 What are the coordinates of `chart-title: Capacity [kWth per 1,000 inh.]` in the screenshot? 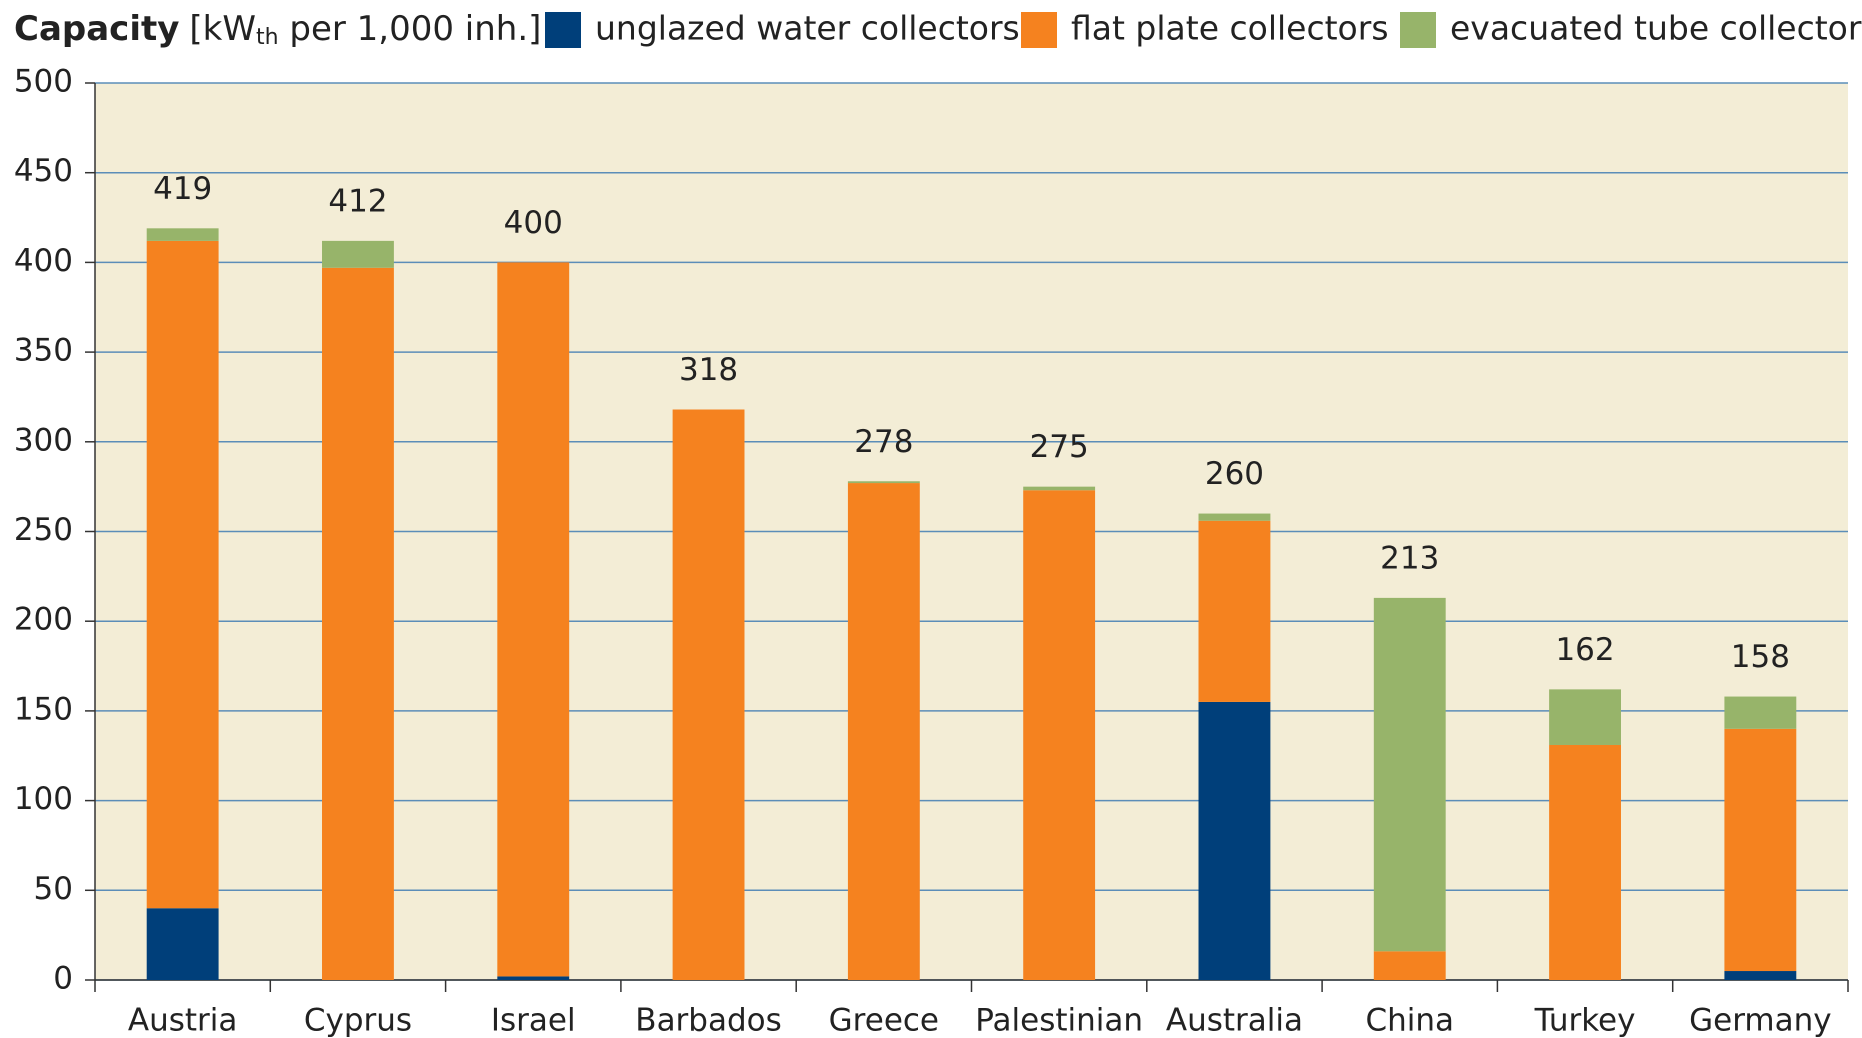 It's located at (277, 30).